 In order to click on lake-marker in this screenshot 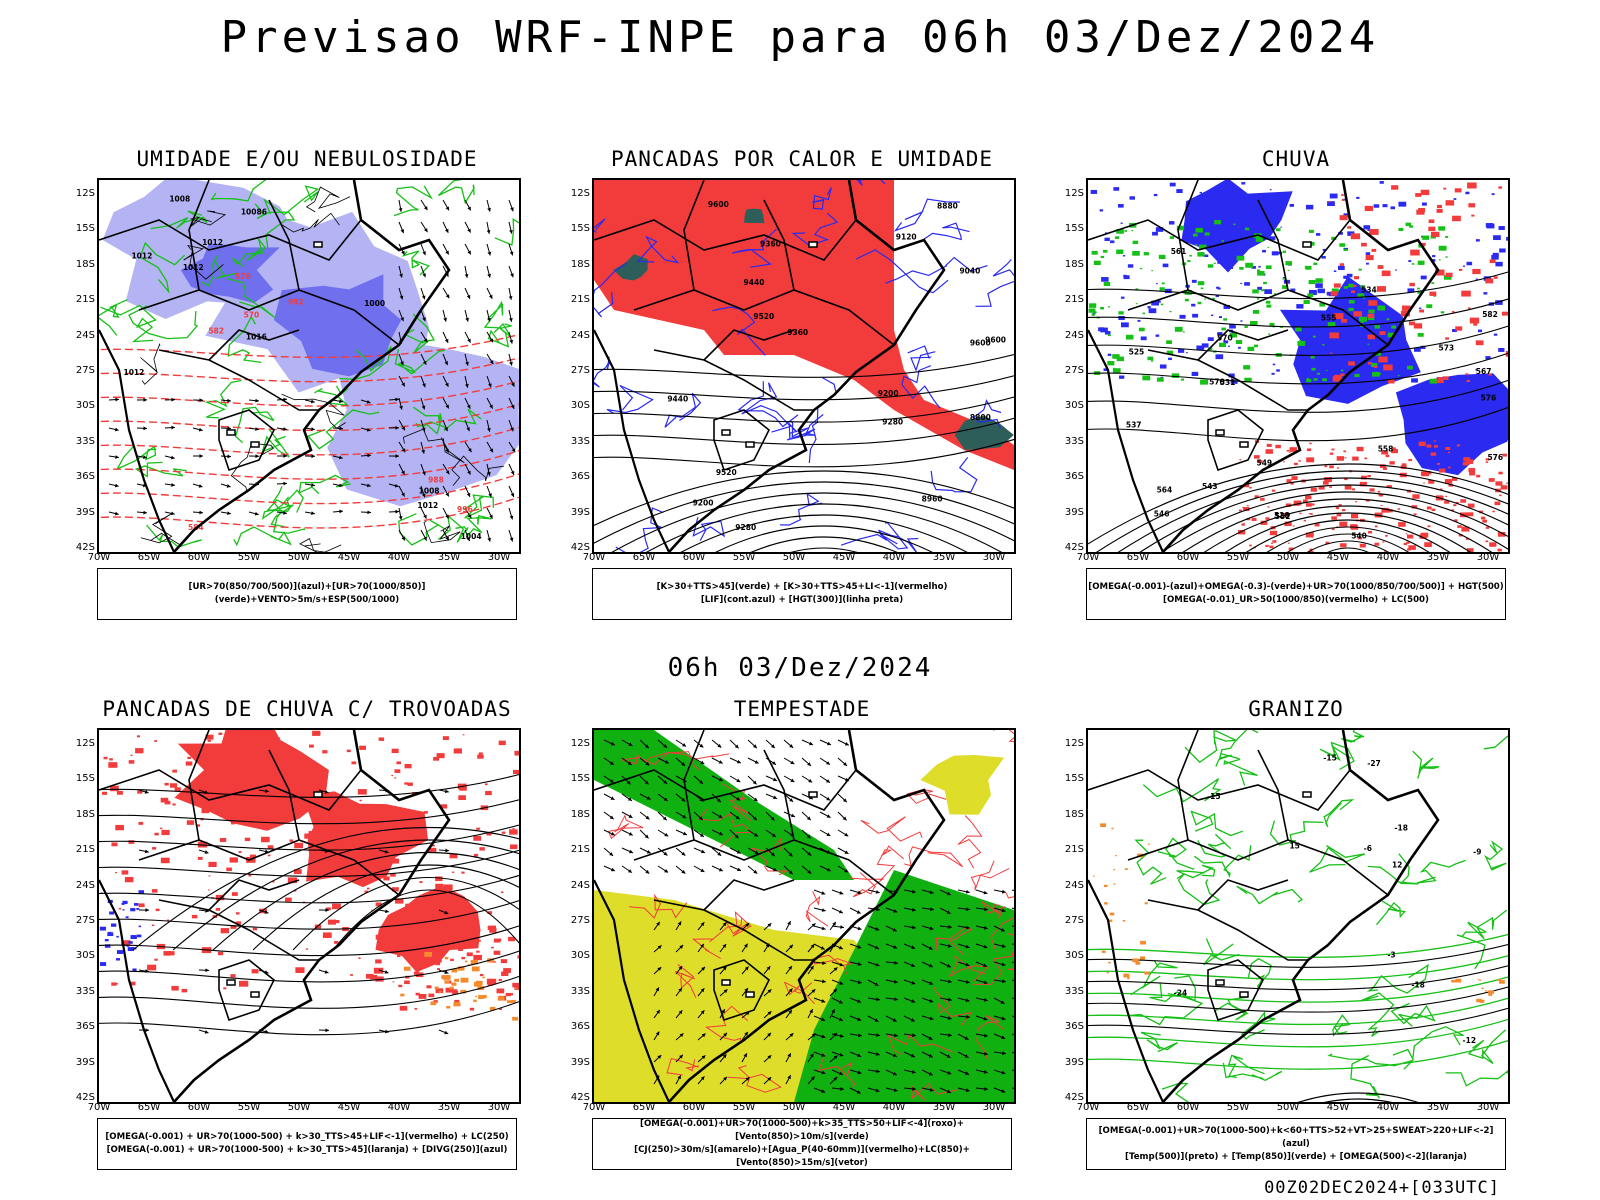, I will do `click(318, 244)`.